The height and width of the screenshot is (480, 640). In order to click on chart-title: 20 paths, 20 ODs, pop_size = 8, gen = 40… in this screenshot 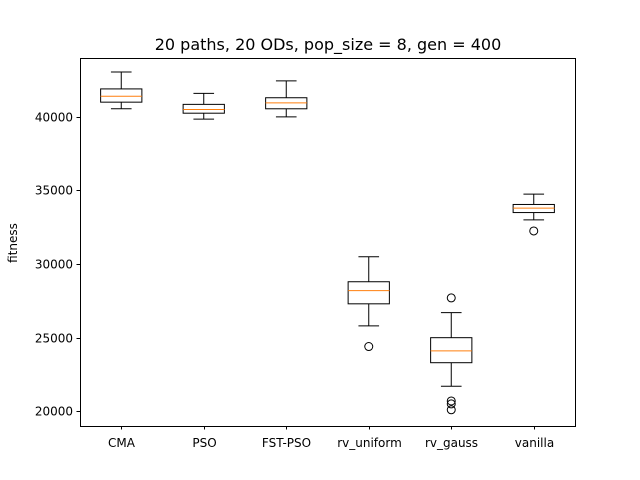, I will do `click(328, 45)`.